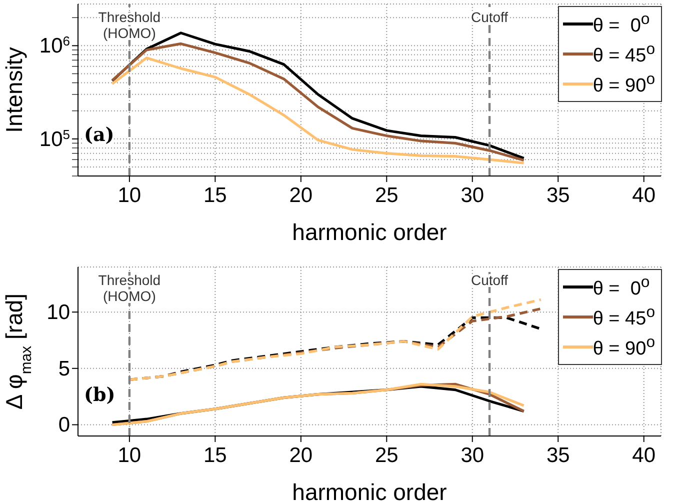 The width and height of the screenshot is (688, 502). Describe the element at coordinates (64, 368) in the screenshot. I see `y-tick-label: 5` at that location.